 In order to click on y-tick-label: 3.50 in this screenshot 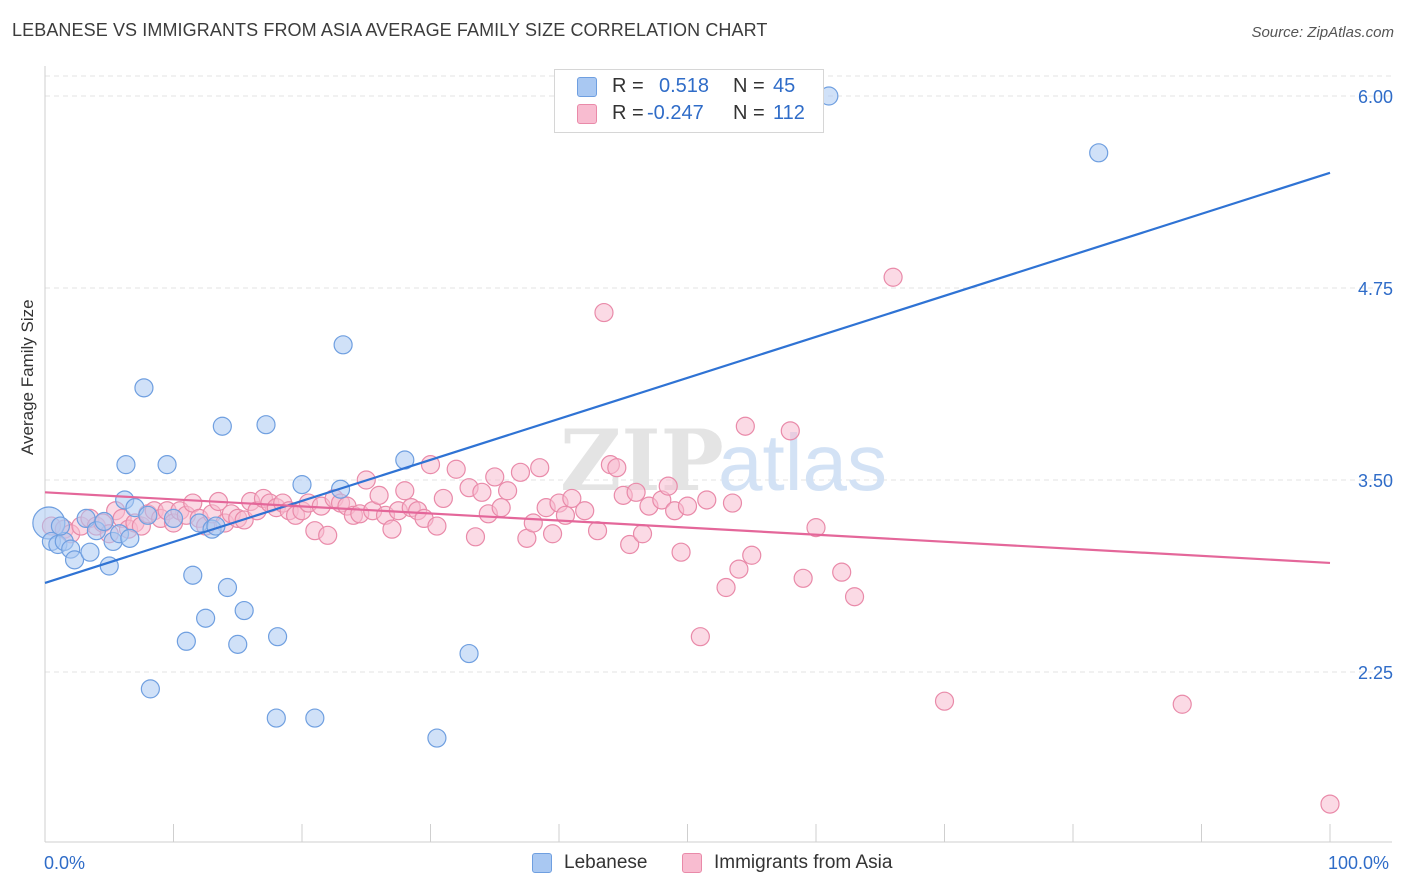, I will do `click(1375, 481)`.